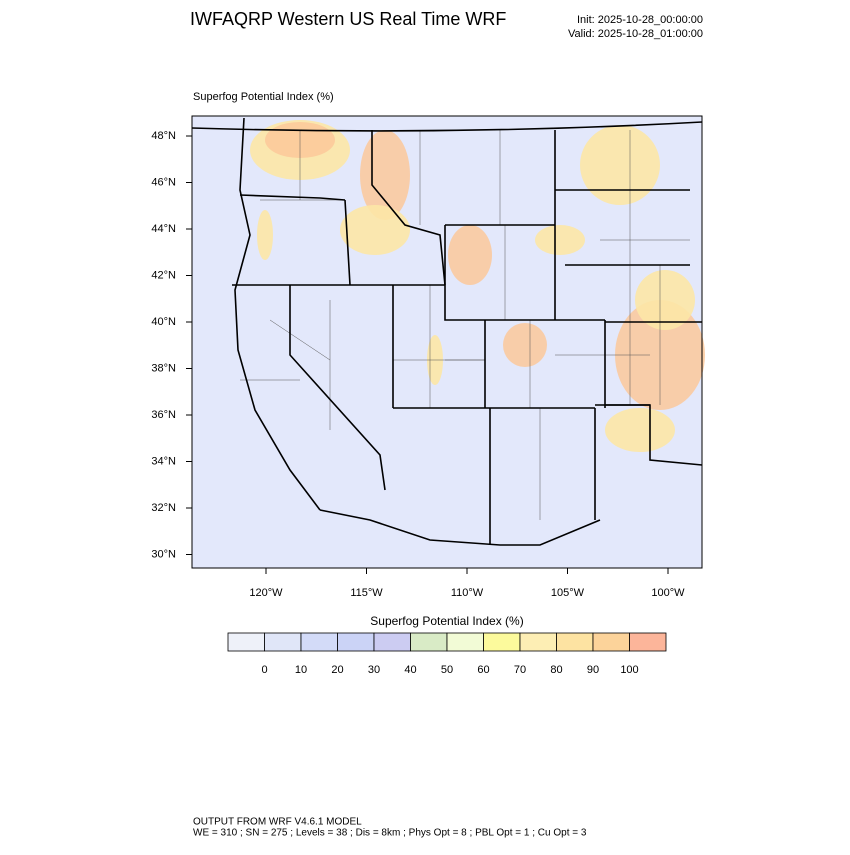 The image size is (850, 855). What do you see at coordinates (447, 654) in the screenshot?
I see `colorbar: 0 10 20 30 40 50 60 70 80 90 100` at bounding box center [447, 654].